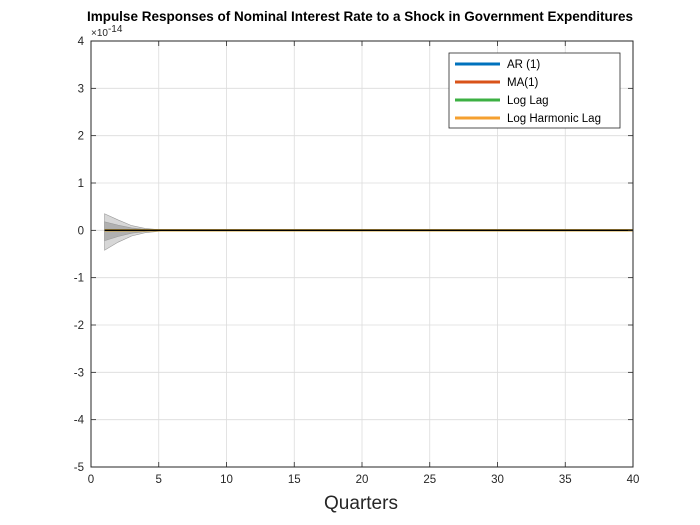 This screenshot has width=700, height=525. Describe the element at coordinates (159, 480) in the screenshot. I see `x-tick-label: 5` at that location.